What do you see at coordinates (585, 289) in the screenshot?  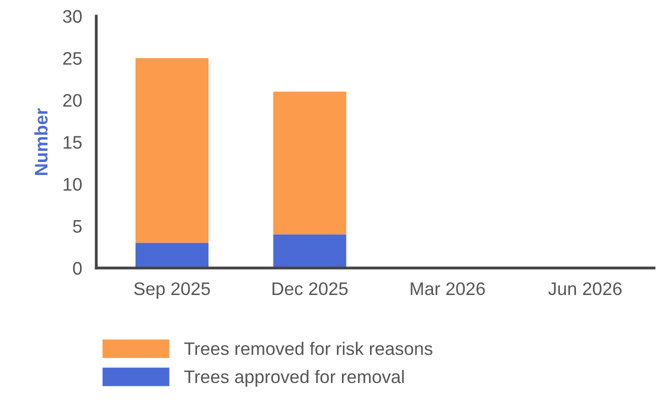 I see `x-tick-label: Jun 2026` at bounding box center [585, 289].